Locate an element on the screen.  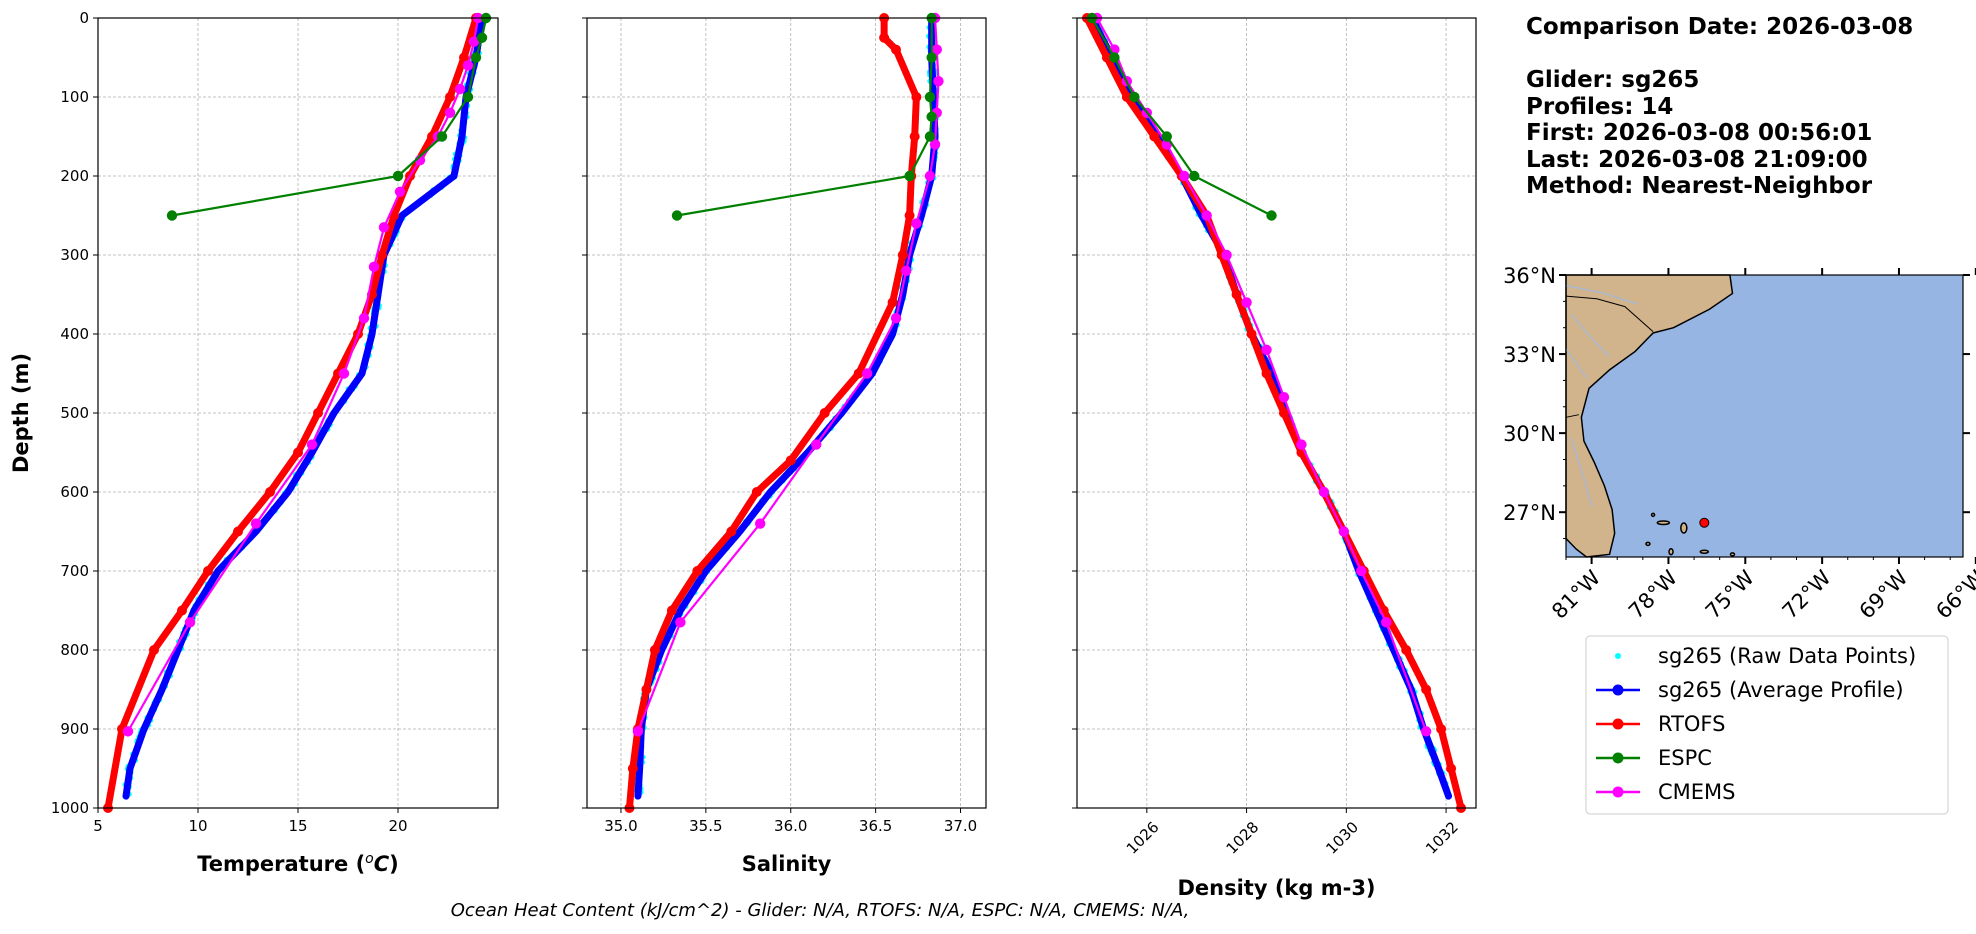
map-frame is located at coordinates (1764, 416).